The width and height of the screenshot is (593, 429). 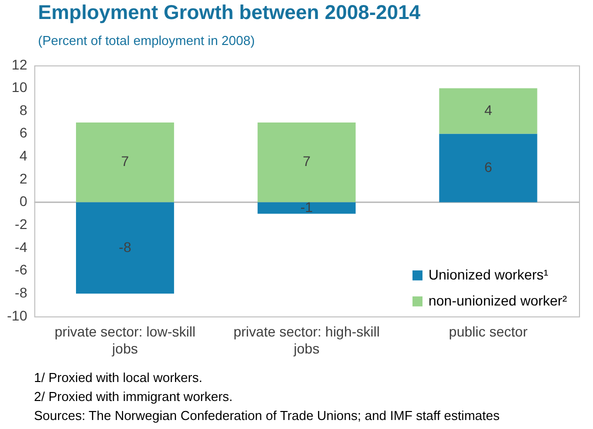 What do you see at coordinates (23, 110) in the screenshot?
I see `y-tick-label: 8` at bounding box center [23, 110].